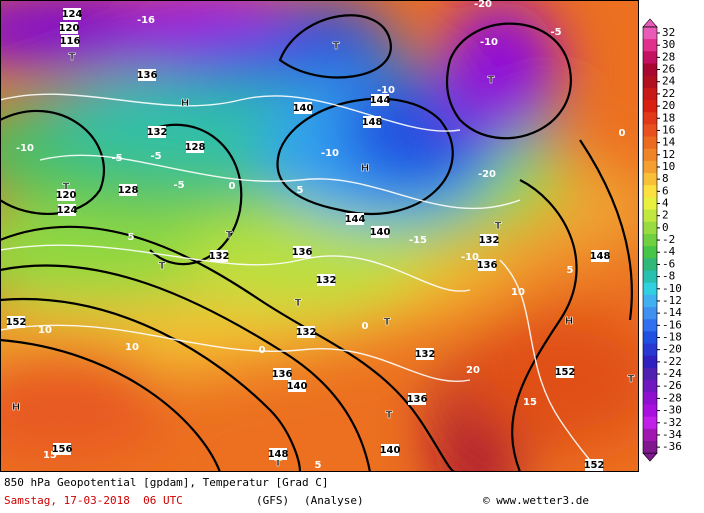  I want to click on footer-date: Samstag, 17-03-2018 06 UTC, so click(93, 500).